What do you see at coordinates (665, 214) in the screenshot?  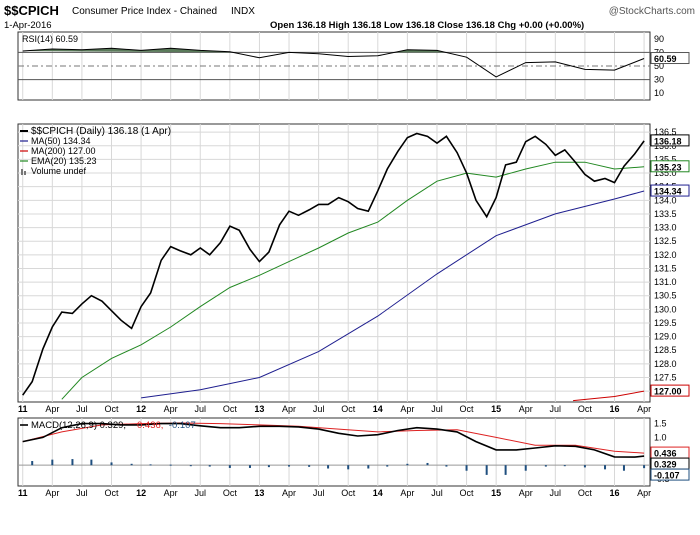 I see `y-tick-label: 133.5` at bounding box center [665, 214].